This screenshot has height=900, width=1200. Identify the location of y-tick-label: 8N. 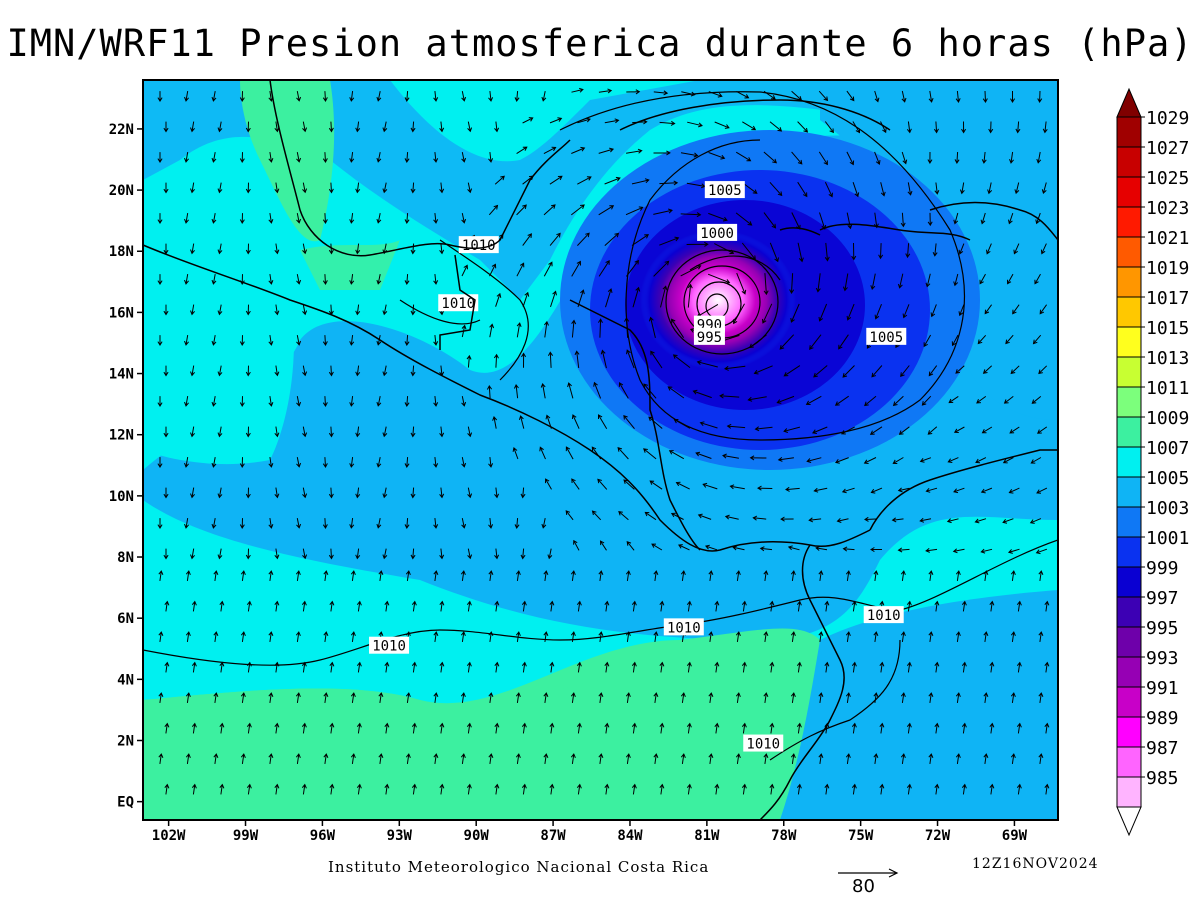
(125, 558).